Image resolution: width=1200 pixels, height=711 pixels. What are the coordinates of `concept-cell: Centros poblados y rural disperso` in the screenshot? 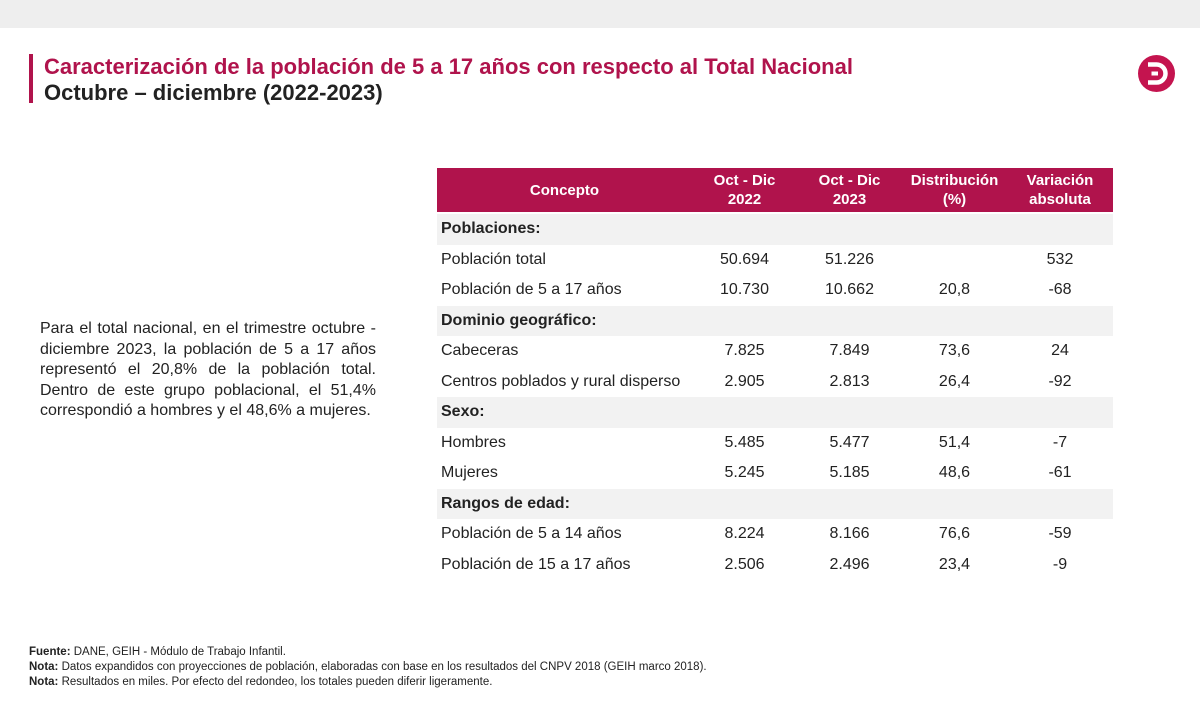 It's located at (561, 381).